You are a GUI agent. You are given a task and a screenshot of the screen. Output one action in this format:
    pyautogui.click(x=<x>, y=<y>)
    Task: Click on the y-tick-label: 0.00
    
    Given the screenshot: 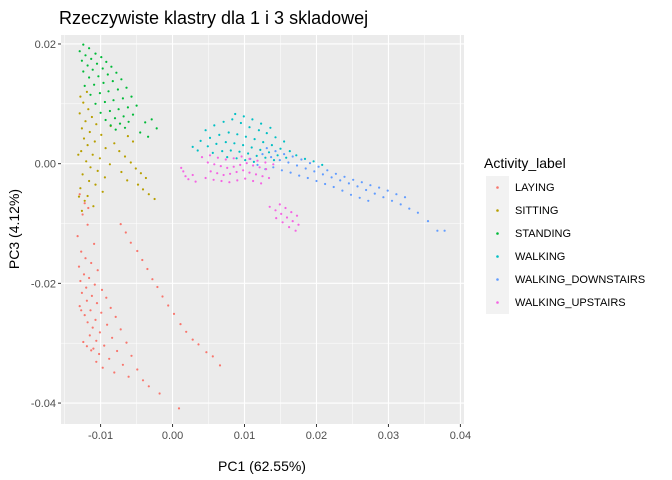 What is the action you would take?
    pyautogui.click(x=45, y=165)
    